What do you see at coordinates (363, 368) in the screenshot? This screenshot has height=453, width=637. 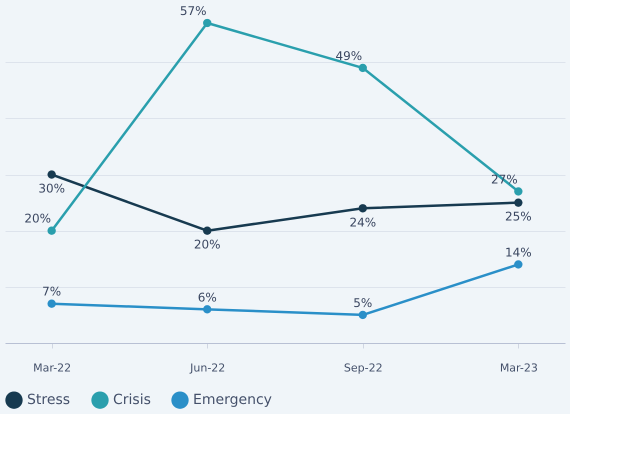 I see `x-tick-label: Sep-22` at bounding box center [363, 368].